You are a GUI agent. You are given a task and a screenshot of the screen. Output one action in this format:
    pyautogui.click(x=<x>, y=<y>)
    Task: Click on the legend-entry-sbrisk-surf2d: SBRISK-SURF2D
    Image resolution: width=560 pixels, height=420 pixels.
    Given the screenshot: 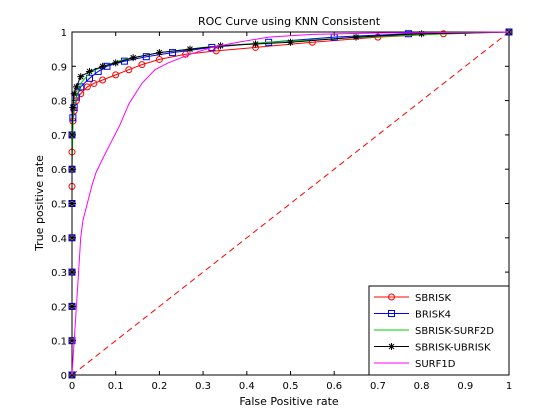 What is the action you would take?
    pyautogui.click(x=434, y=331)
    